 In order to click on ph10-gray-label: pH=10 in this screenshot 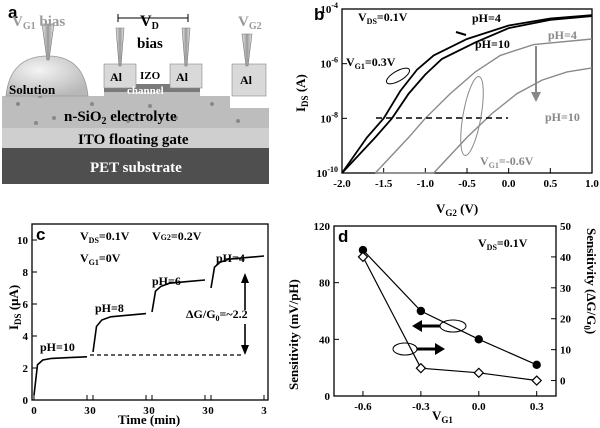, I will do `click(562, 117)`.